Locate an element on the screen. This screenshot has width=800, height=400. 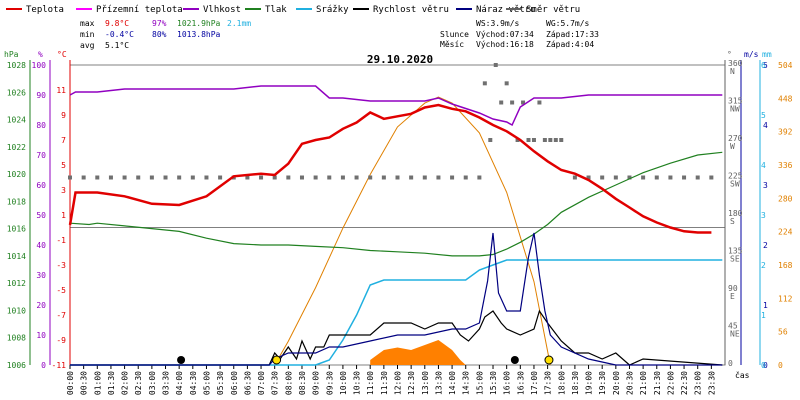
pressure-tick-label: 1008 is located at coordinates (16, 338).